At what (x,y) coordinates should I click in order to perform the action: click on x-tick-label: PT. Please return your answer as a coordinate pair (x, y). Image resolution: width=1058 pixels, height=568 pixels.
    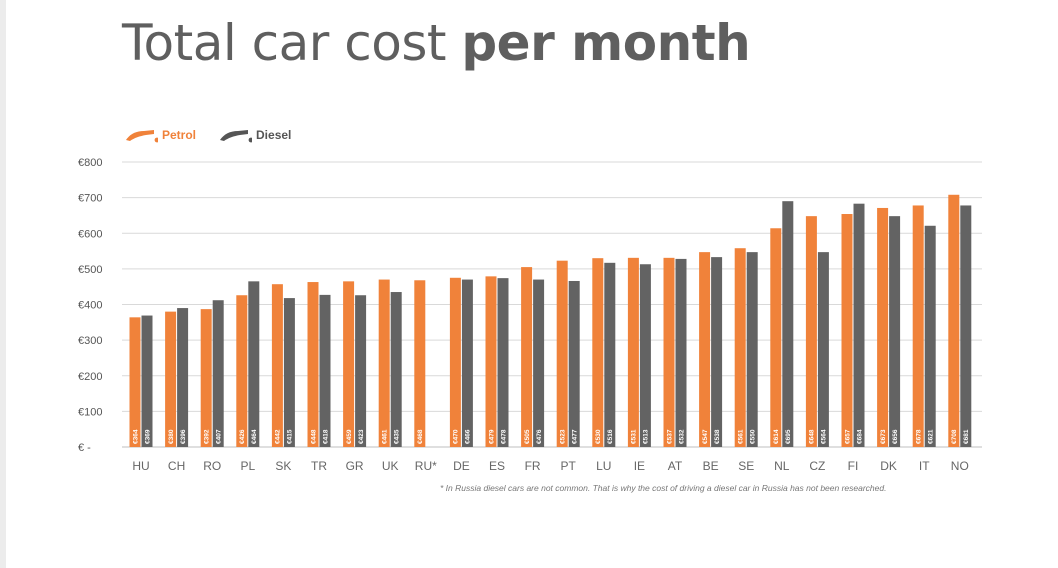
    Looking at the image, I should click on (569, 466).